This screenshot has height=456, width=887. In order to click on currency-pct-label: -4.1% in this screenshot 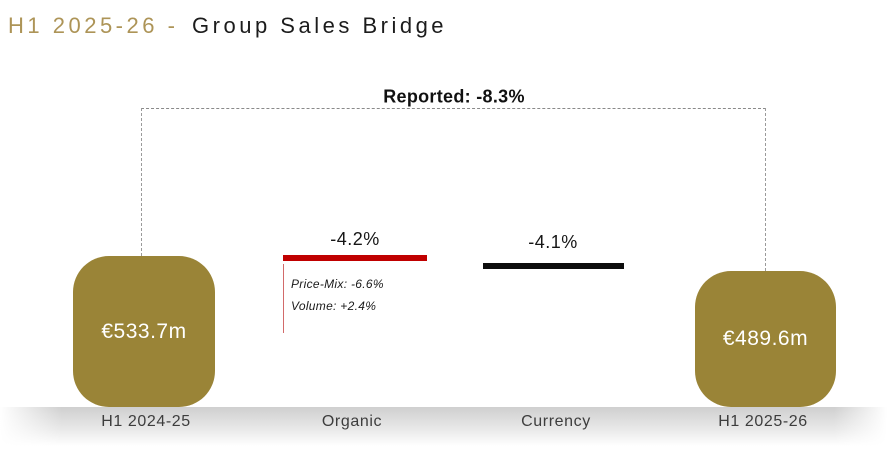, I will do `click(553, 242)`.